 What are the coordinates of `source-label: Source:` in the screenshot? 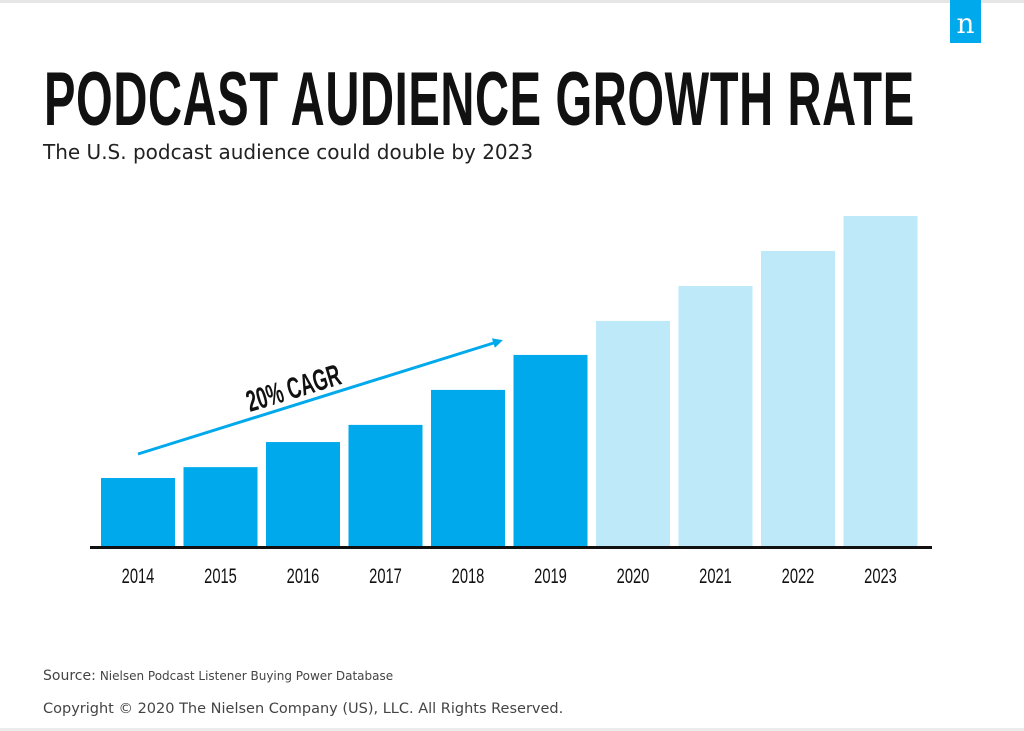 It's located at (69, 676).